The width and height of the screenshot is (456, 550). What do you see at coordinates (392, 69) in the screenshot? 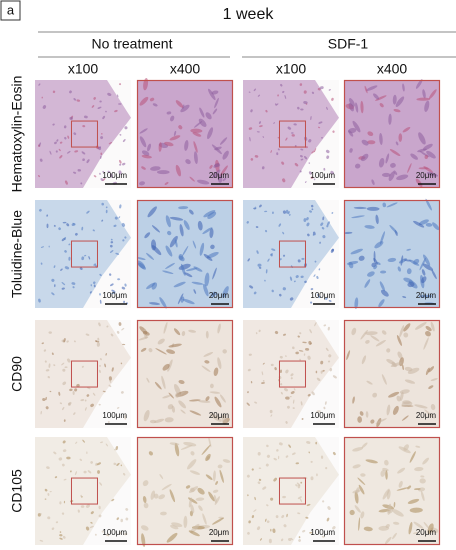
I see `column-label: x400` at bounding box center [392, 69].